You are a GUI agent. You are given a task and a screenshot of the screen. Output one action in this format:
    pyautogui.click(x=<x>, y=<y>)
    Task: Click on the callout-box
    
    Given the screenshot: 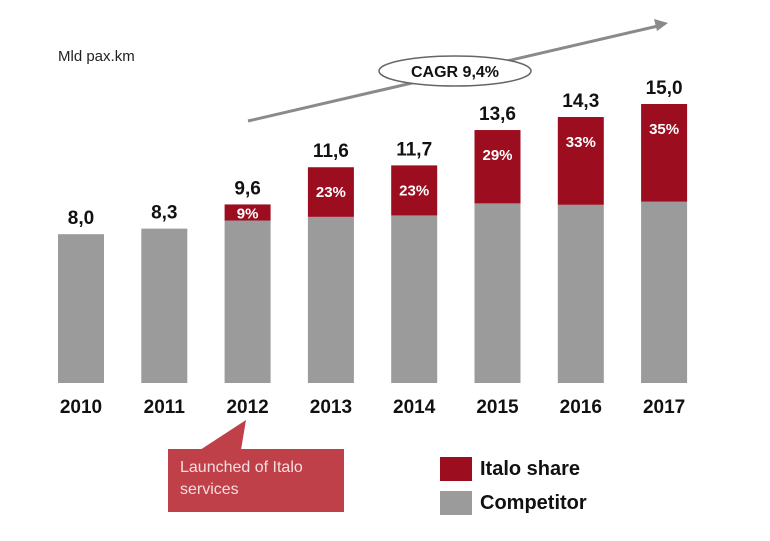 What is the action you would take?
    pyautogui.click(x=256, y=480)
    